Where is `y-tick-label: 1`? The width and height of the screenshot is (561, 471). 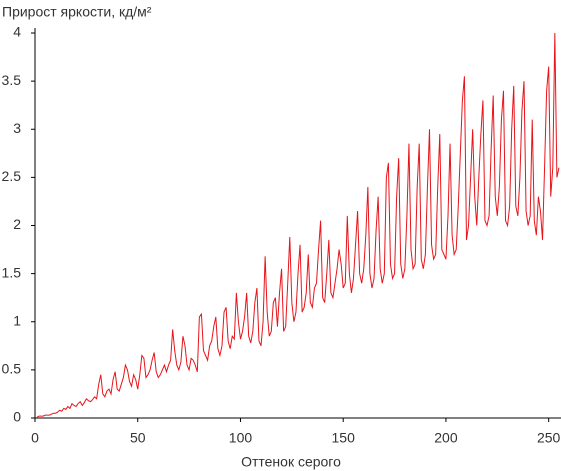 y-tick-label: 1 is located at coordinates (17, 320).